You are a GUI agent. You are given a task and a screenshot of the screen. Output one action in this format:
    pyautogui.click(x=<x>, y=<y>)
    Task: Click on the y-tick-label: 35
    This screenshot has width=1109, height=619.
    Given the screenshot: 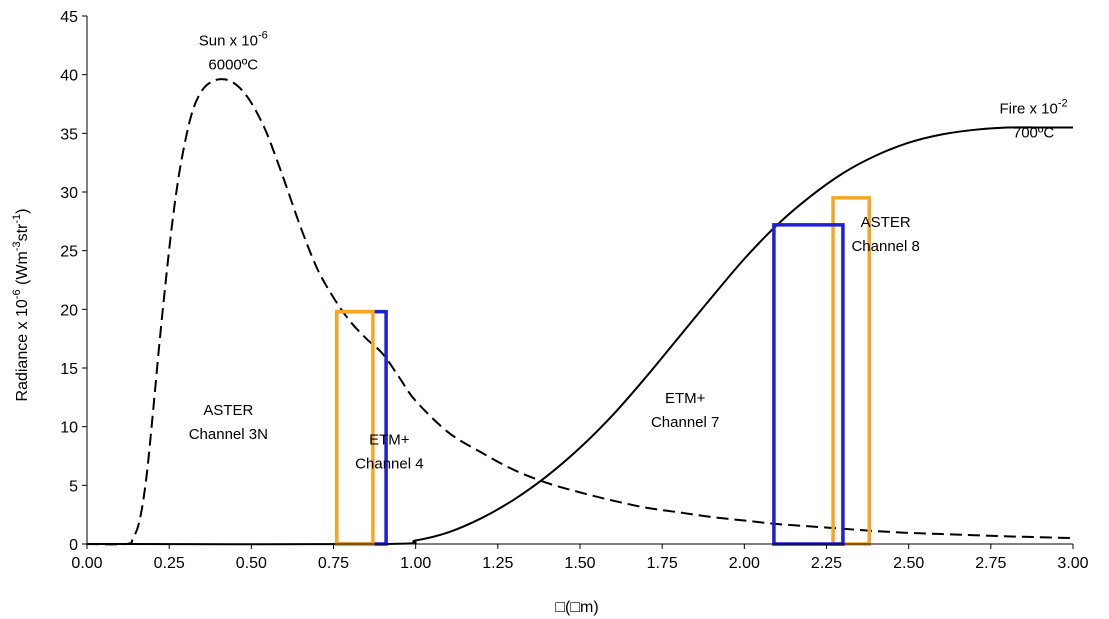 What is the action you would take?
    pyautogui.click(x=69, y=134)
    